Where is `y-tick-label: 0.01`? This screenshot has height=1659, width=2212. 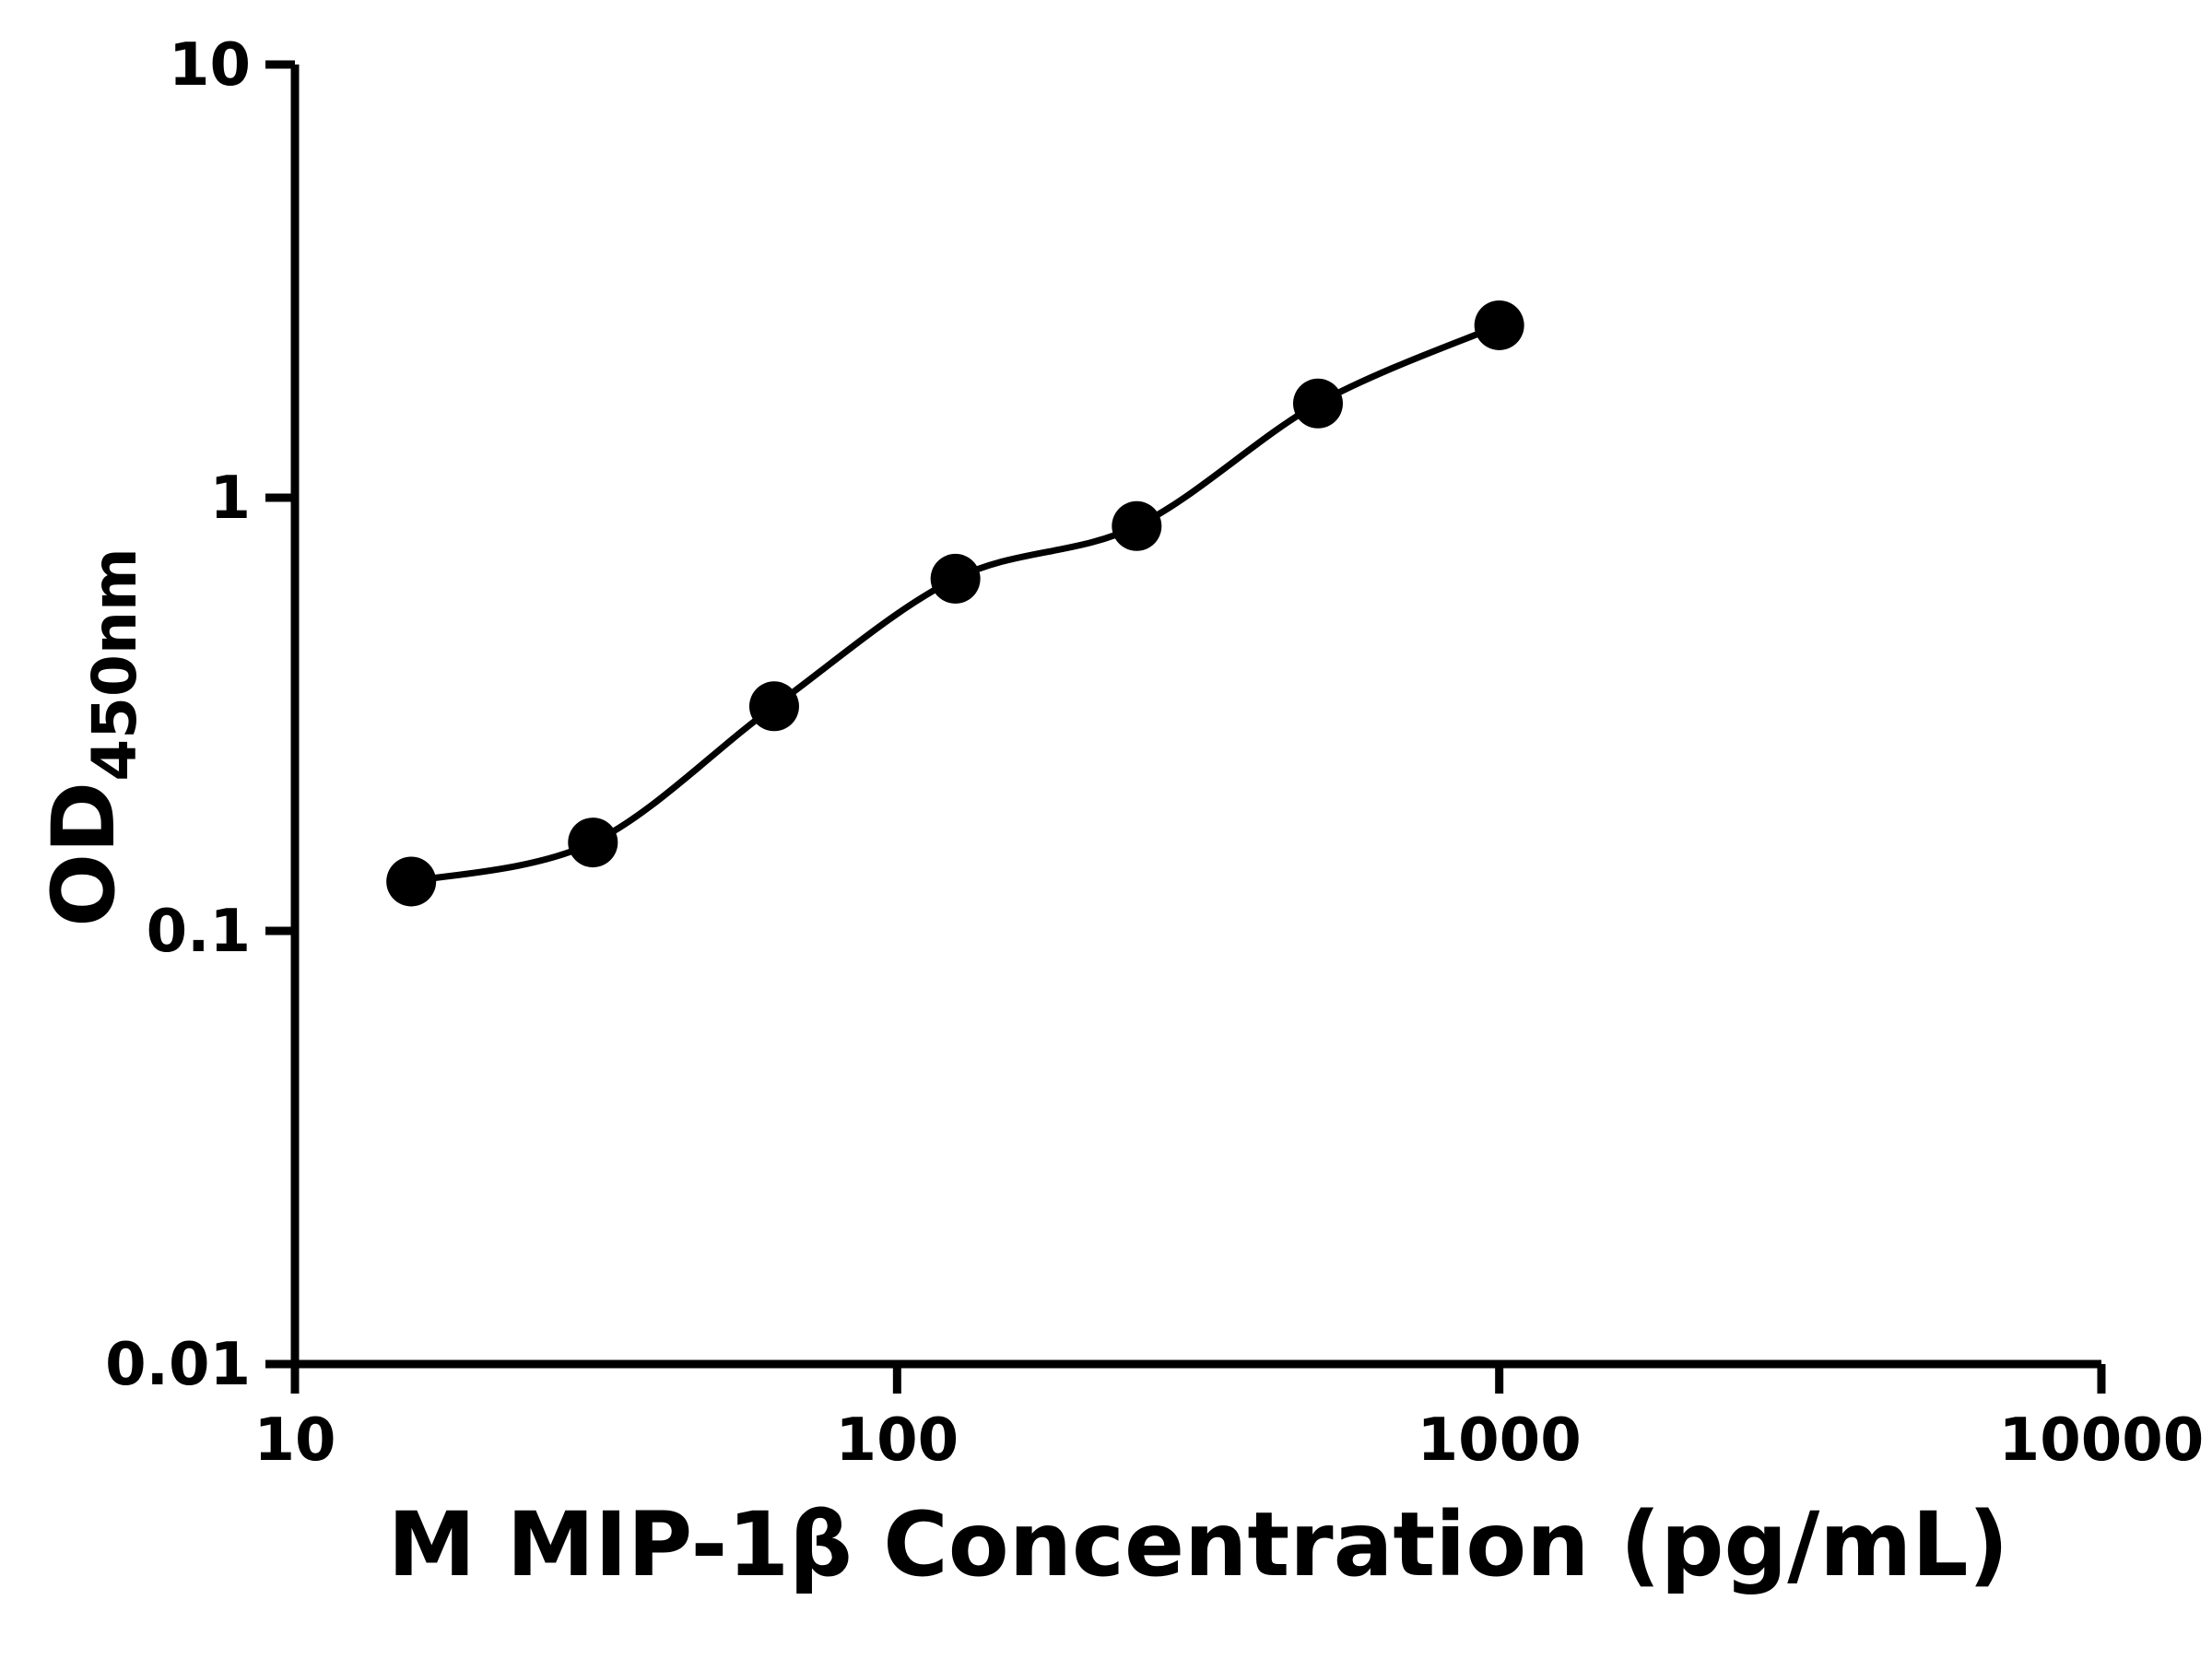
y-tick-label: 0.01 is located at coordinates (178, 1365).